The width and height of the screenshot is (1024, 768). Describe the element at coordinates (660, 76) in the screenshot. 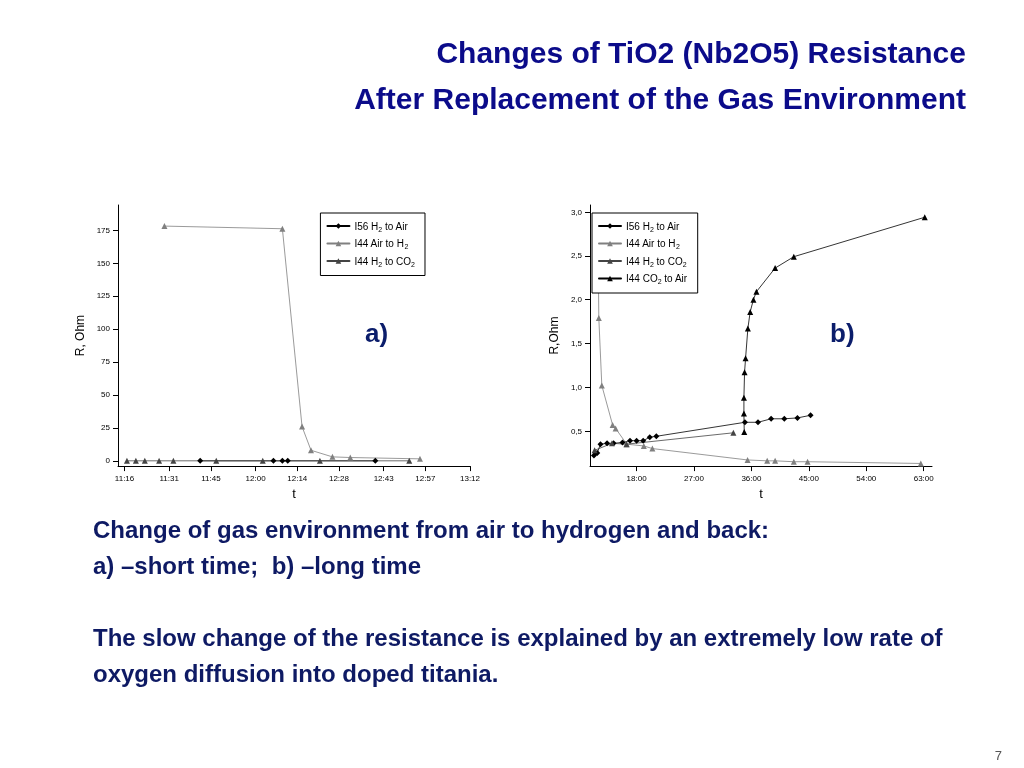

I see `text: Changes of TiO2 (Nb2O5) Resistance After Replacement of the Gas Environment` at that location.